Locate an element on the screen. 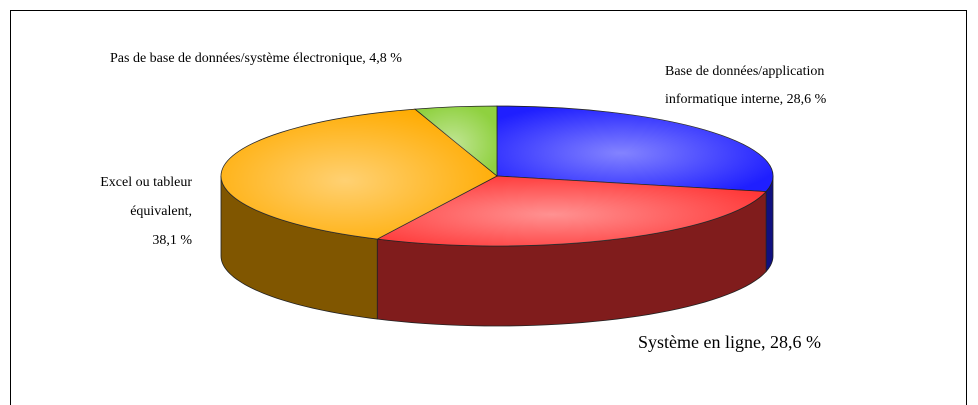  slice-label: informatique interne, 28,6 % is located at coordinates (746, 99).